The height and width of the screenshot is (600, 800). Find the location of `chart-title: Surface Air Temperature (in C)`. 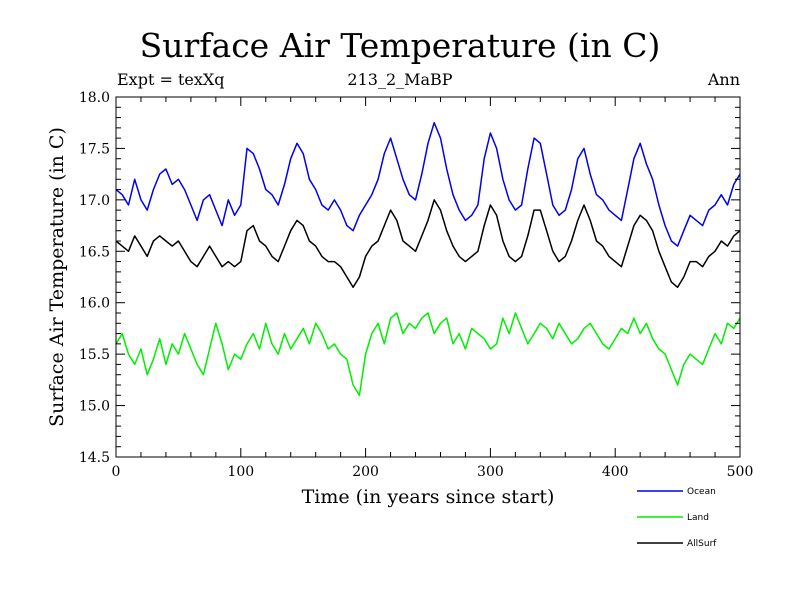

chart-title: Surface Air Temperature (in C) is located at coordinates (400, 45).